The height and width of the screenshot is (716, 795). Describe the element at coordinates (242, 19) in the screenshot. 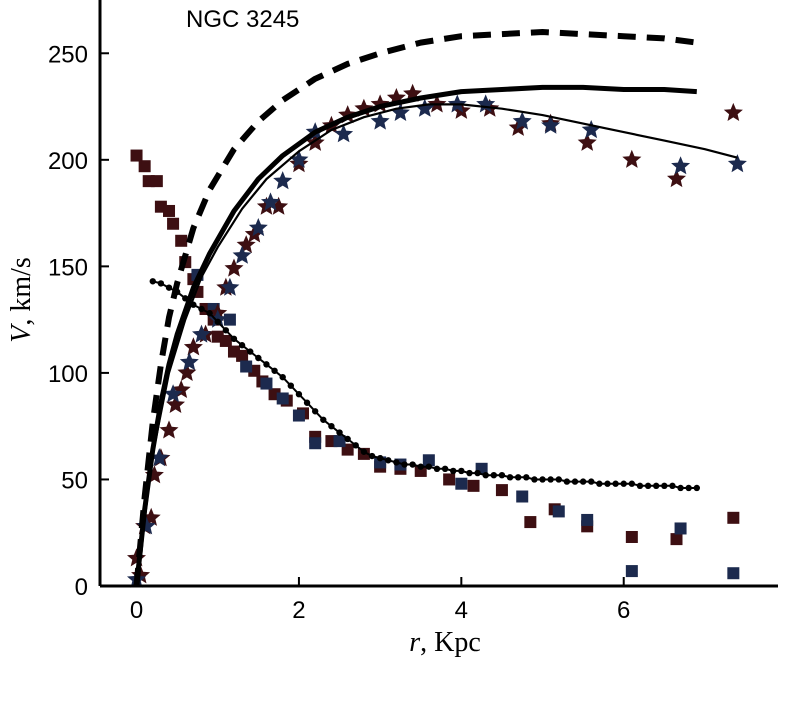

I see `plot-title: NGC 3245` at that location.